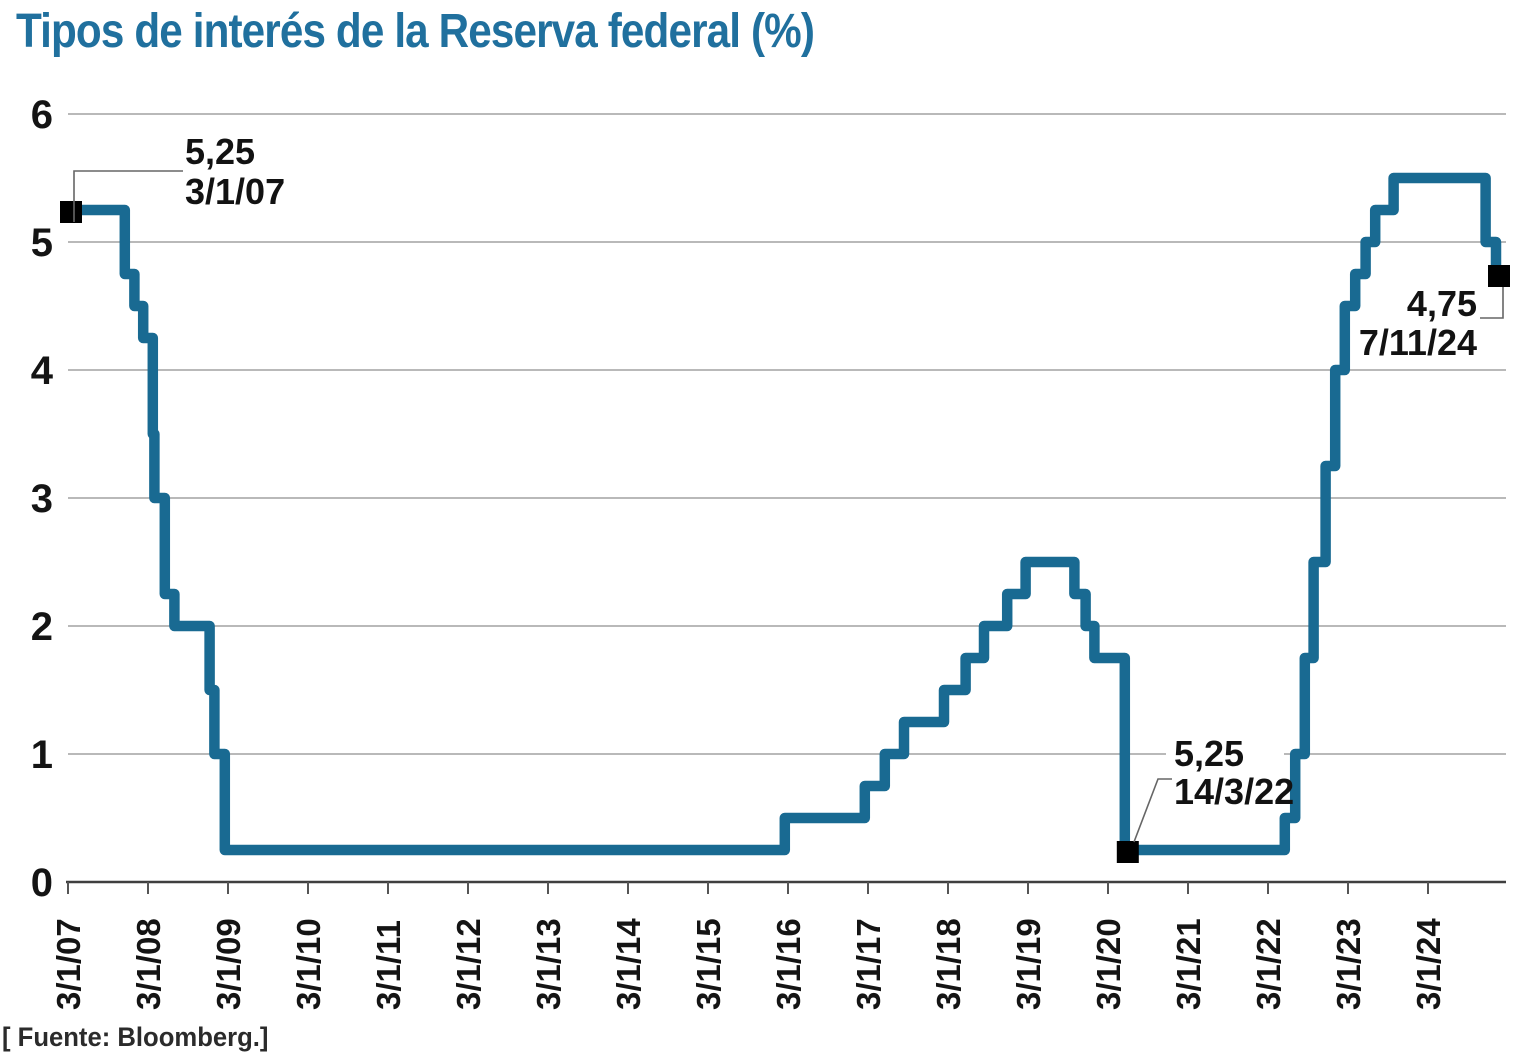 This screenshot has height=1062, width=1514. I want to click on x-tick-label: 3/1/17, so click(868, 964).